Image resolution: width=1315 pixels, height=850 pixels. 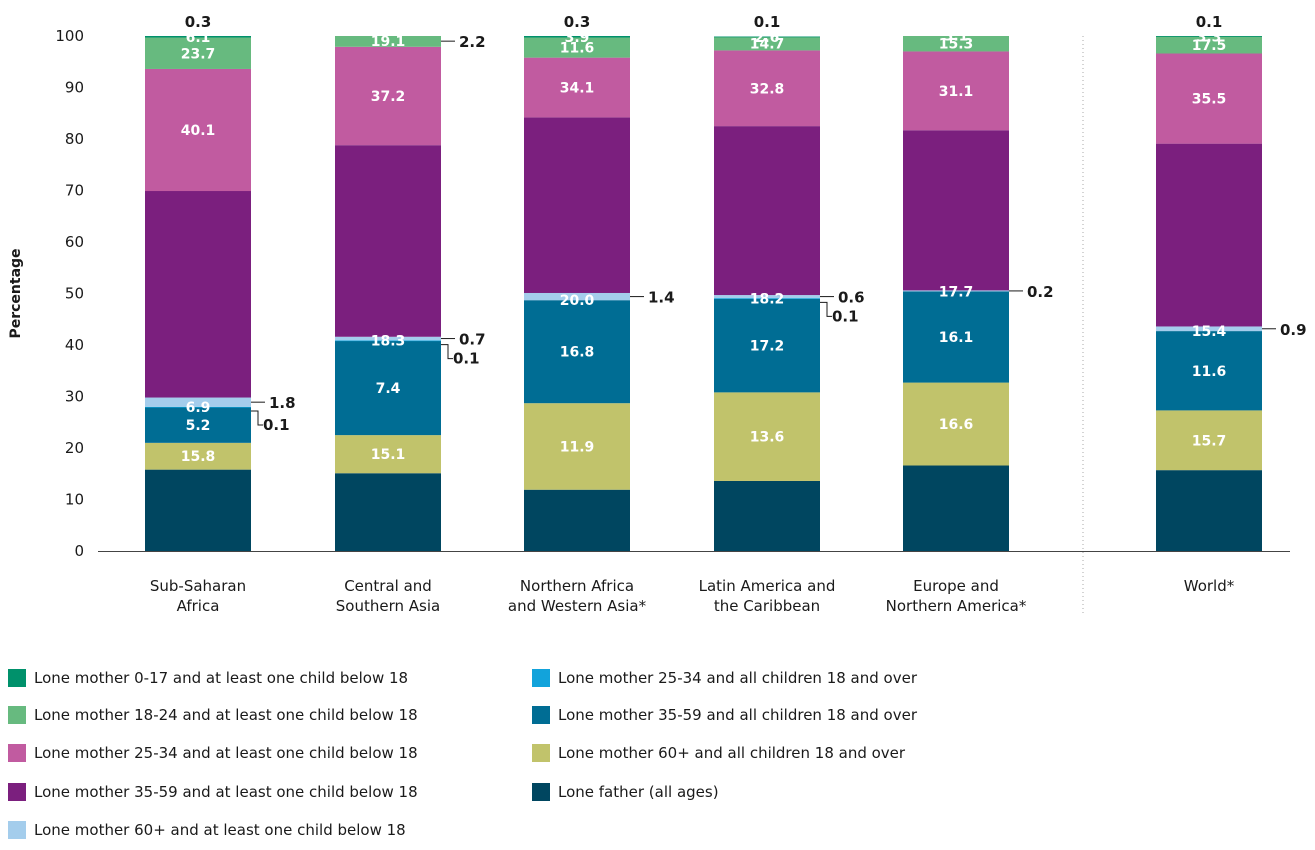 I want to click on data-label: 15.8, so click(x=198, y=457).